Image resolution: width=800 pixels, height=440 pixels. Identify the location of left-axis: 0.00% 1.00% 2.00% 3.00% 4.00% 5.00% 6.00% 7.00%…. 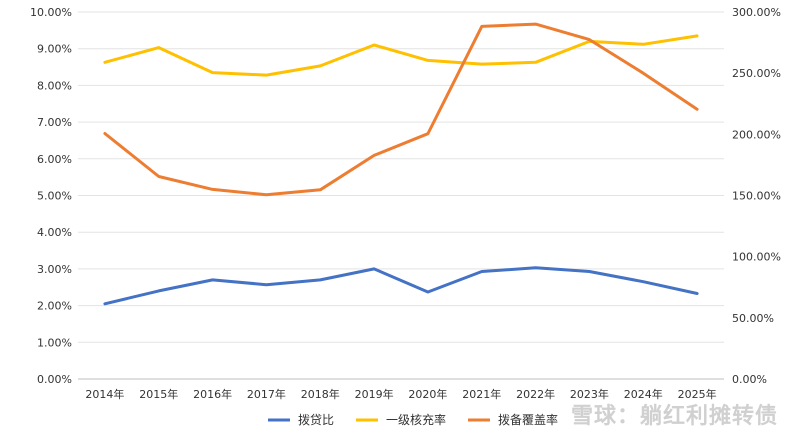
(51, 196).